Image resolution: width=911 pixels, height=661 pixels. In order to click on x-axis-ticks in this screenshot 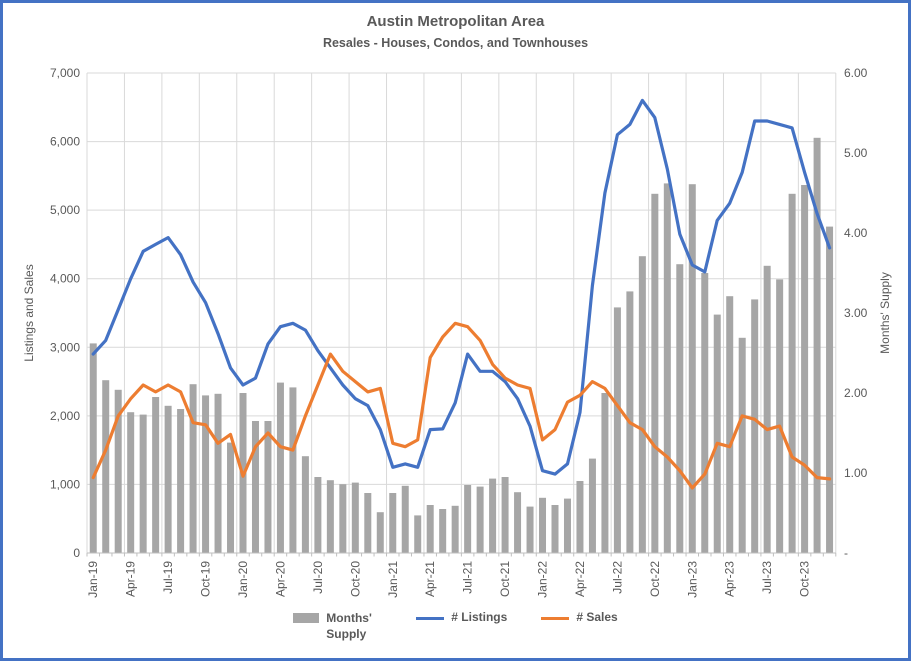, I will do `click(461, 555)`.